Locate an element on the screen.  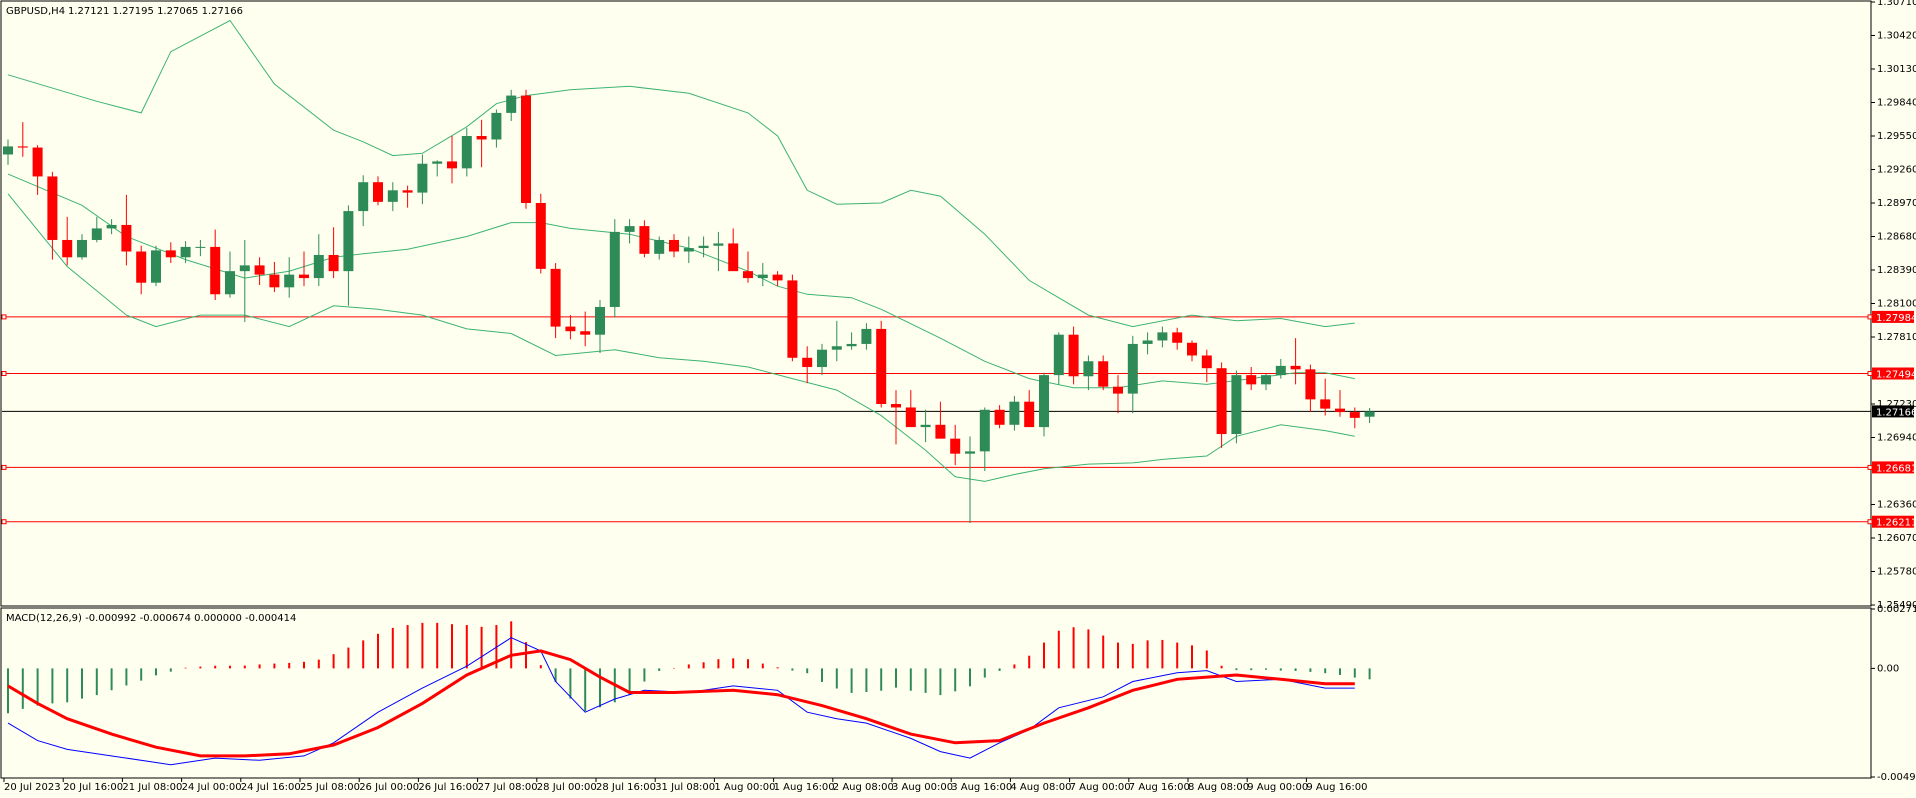
price-tick-label: 1.29260 is located at coordinates (1896, 170).